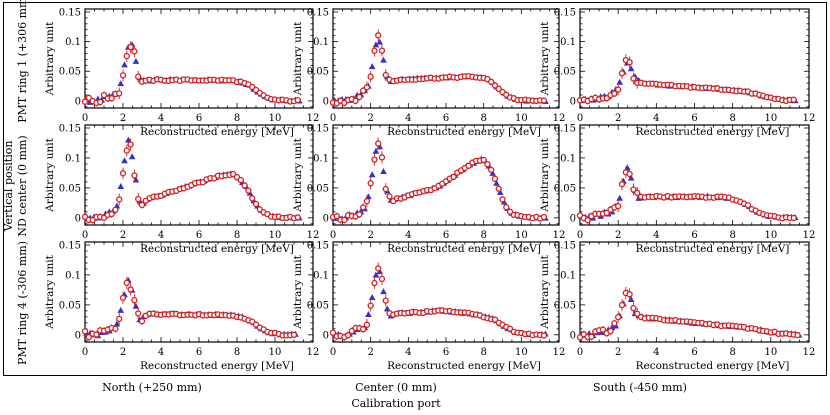  Describe the element at coordinates (73, 42) in the screenshot. I see `y-tick-label: 0.1` at that location.